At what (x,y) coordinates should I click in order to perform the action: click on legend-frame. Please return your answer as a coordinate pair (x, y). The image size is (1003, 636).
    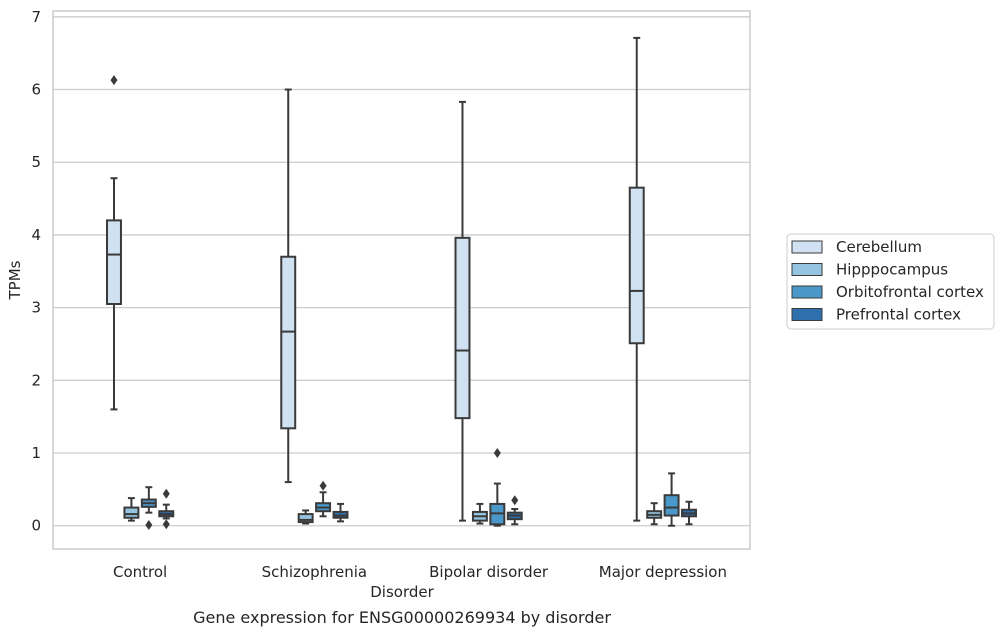
    Looking at the image, I should click on (890, 281).